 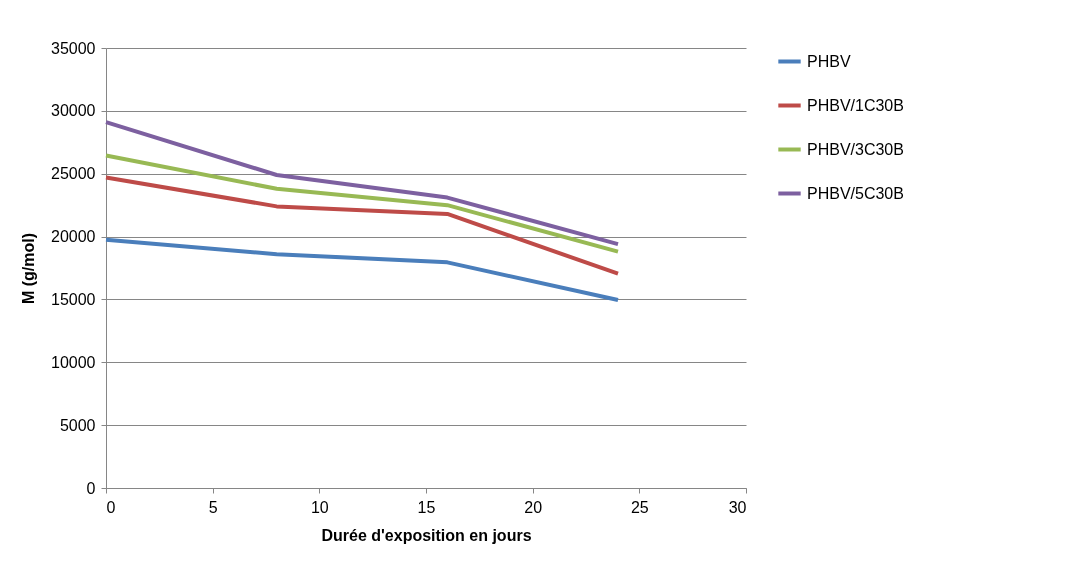 What do you see at coordinates (855, 193) in the screenshot?
I see `legend-label: PHBV/5C30B` at bounding box center [855, 193].